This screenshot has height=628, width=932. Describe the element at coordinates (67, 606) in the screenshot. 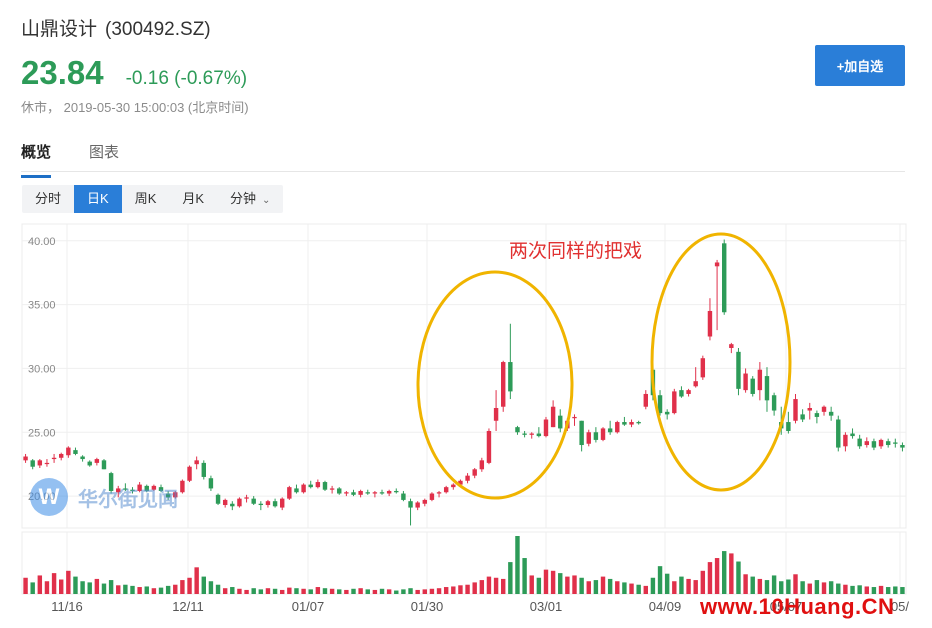

I see `x-tick-label: 11/16` at that location.